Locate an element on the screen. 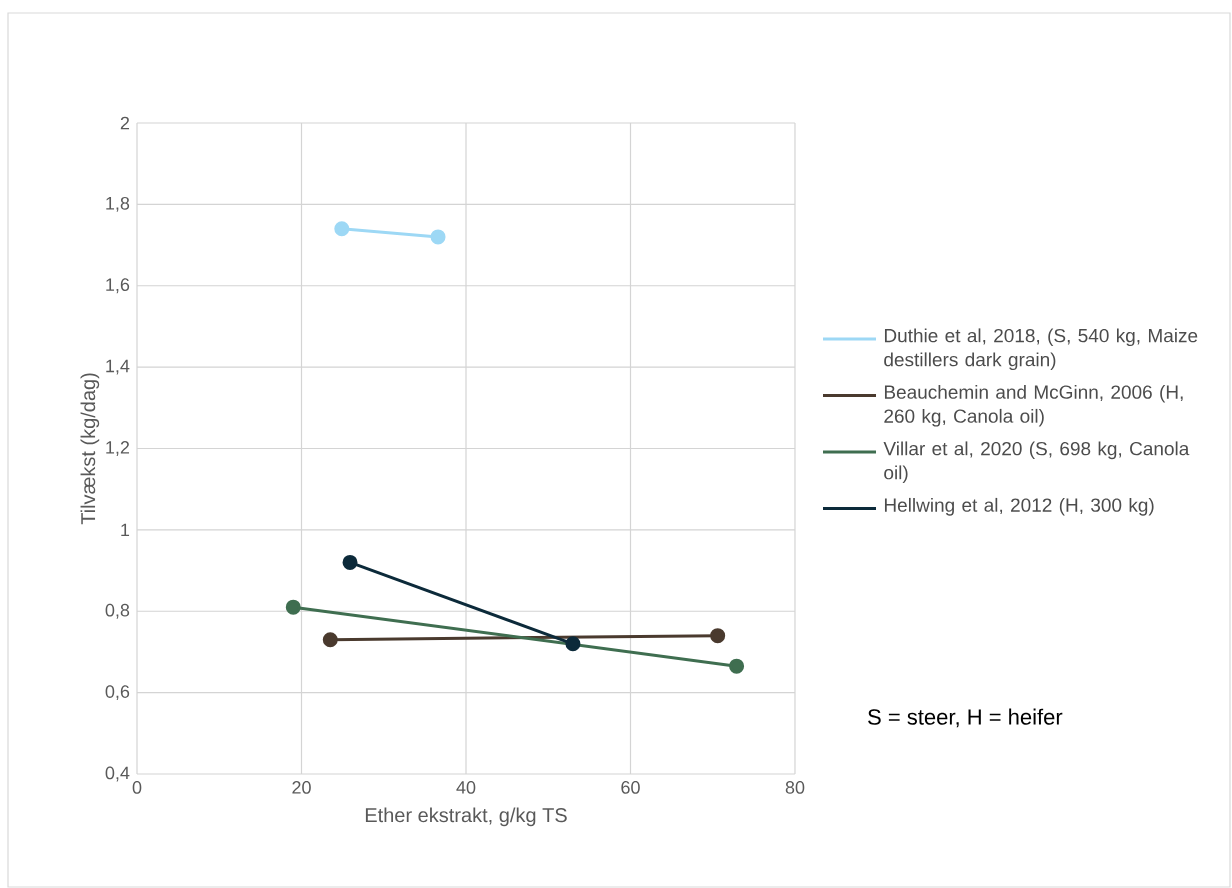 The height and width of the screenshot is (888, 1232). legend-label: Beauchemin and McGinn, 2006 (H, 260 kg, Canola oil) is located at coordinates (1033, 405).